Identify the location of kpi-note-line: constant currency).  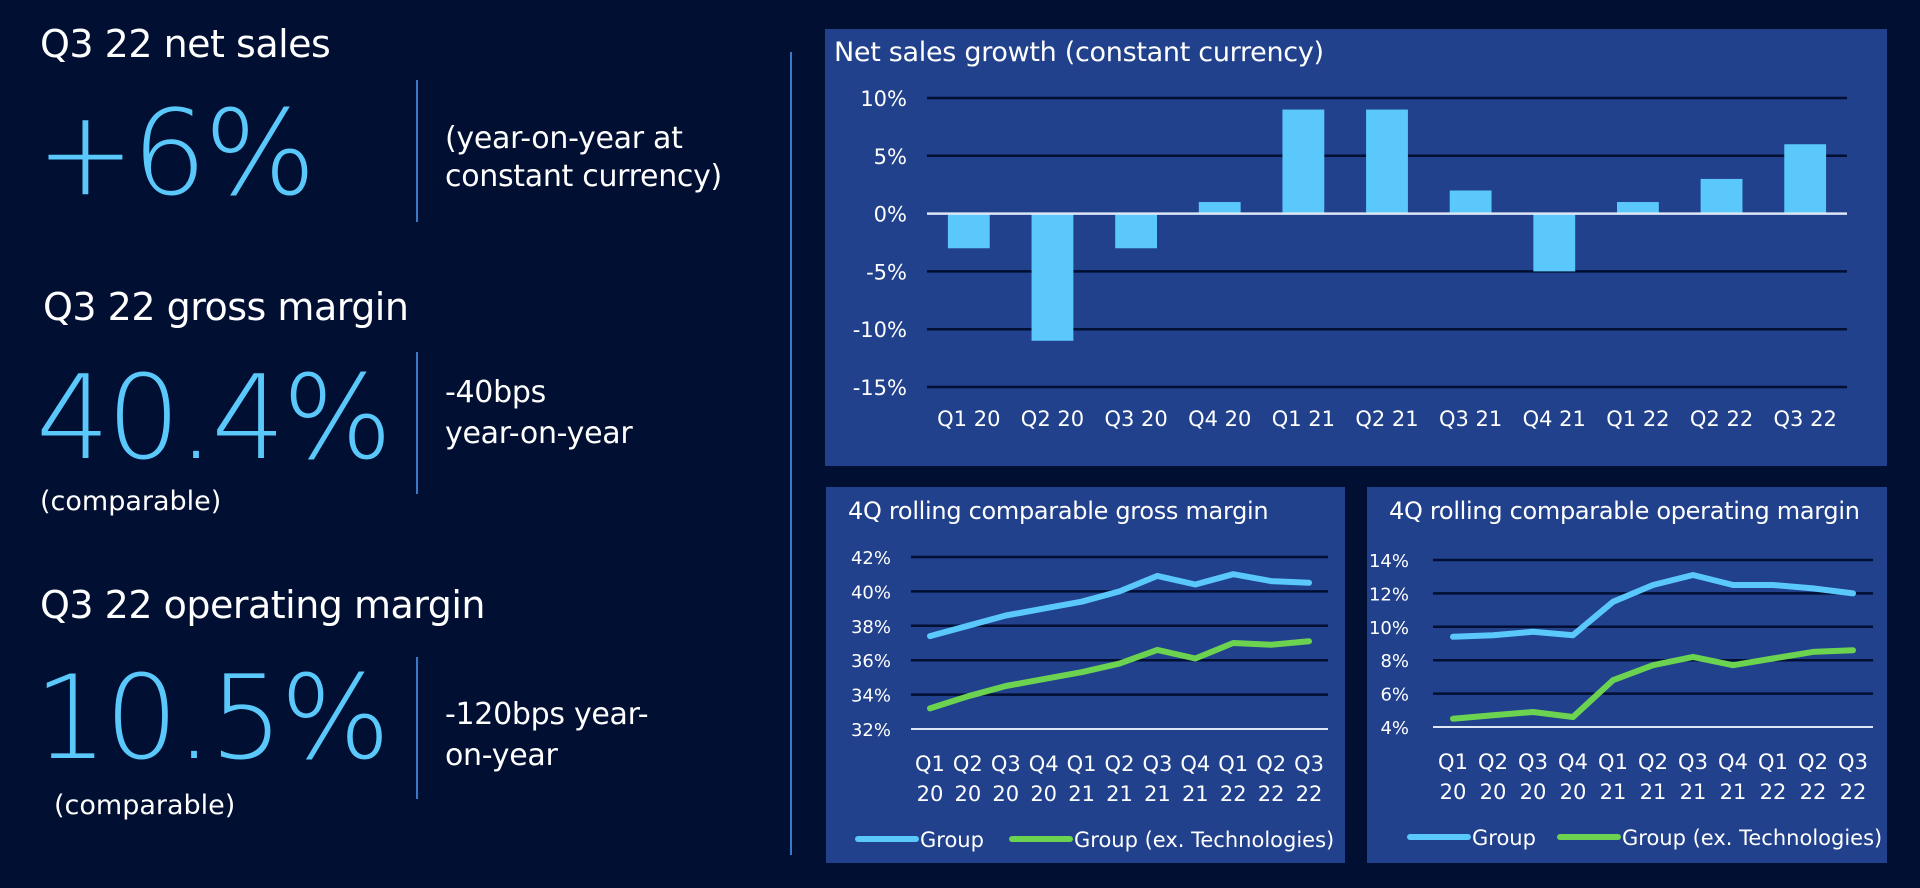
(583, 176).